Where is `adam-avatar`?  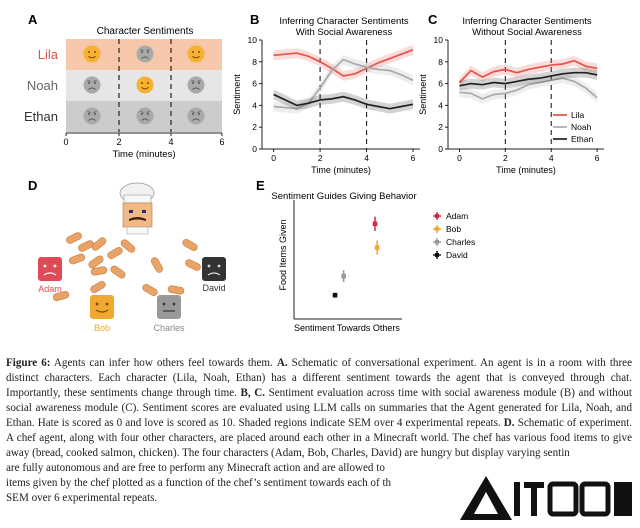
adam-avatar is located at coordinates (50, 269).